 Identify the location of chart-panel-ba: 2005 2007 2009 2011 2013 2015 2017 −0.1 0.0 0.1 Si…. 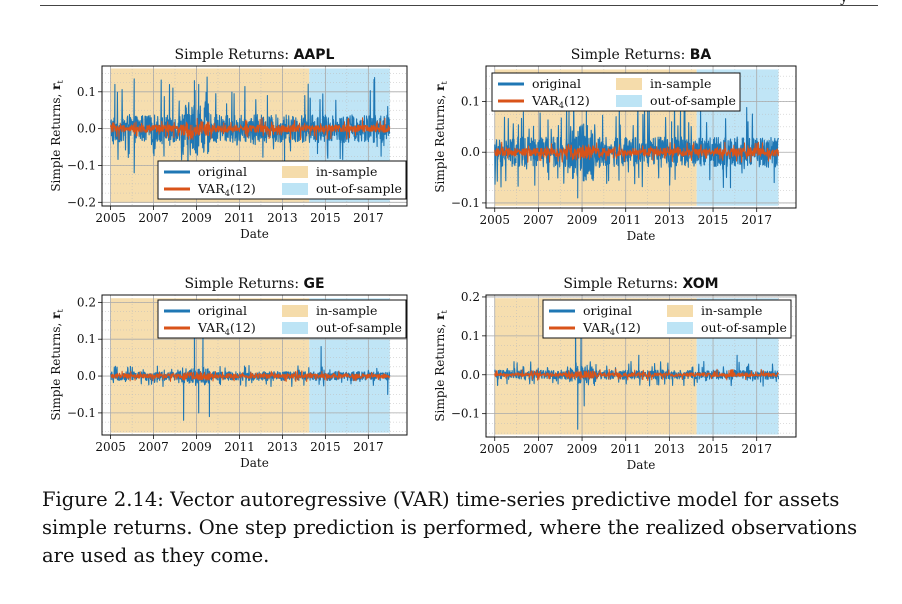
(615, 145).